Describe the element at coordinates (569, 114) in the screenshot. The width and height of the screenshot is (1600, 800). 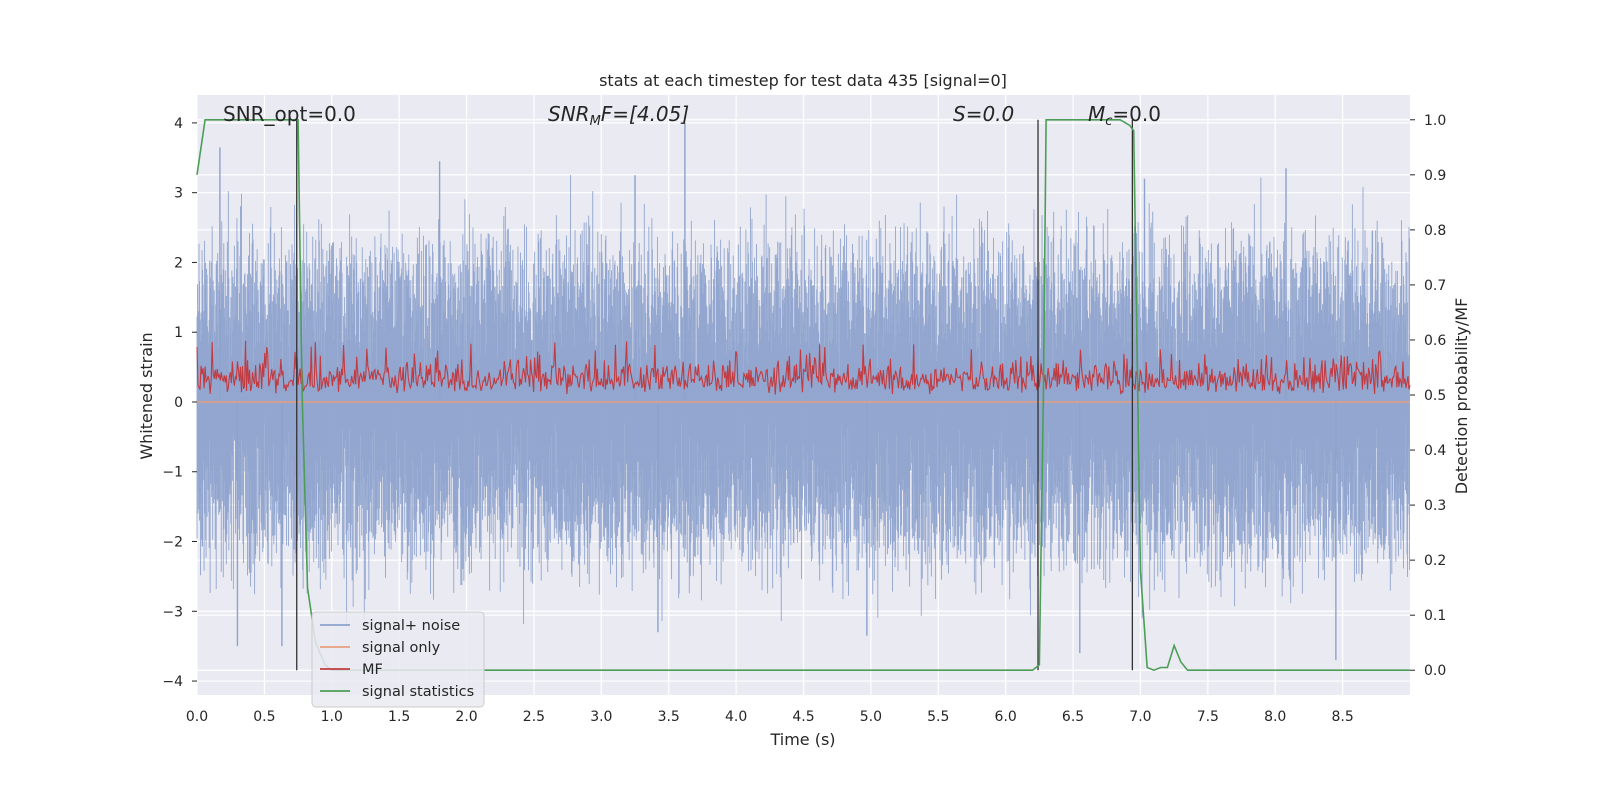
I see `annotation-snr-mf-main: SNR` at that location.